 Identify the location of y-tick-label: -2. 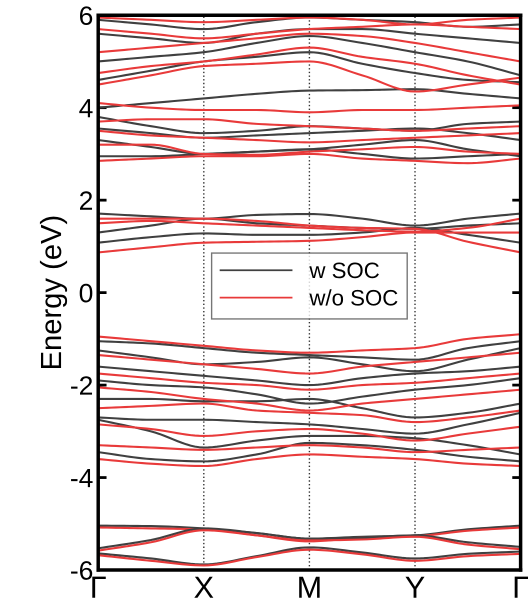
(81, 385).